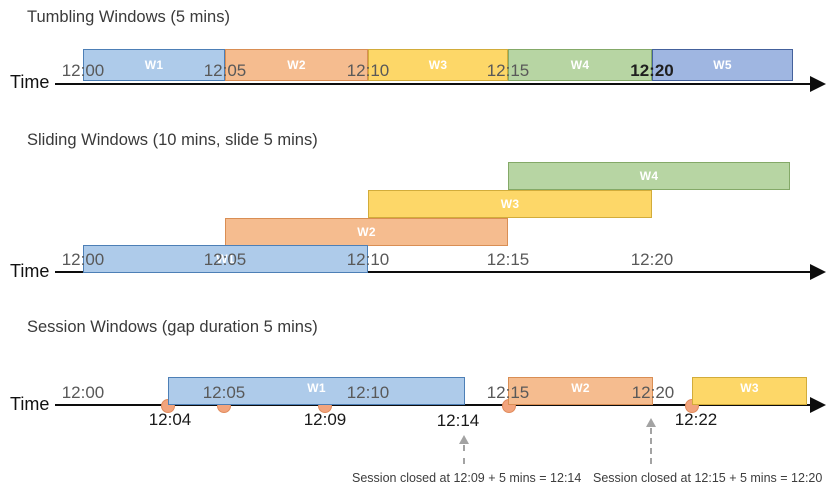 This screenshot has height=498, width=829. I want to click on session-window-w2: W2, so click(580, 391).